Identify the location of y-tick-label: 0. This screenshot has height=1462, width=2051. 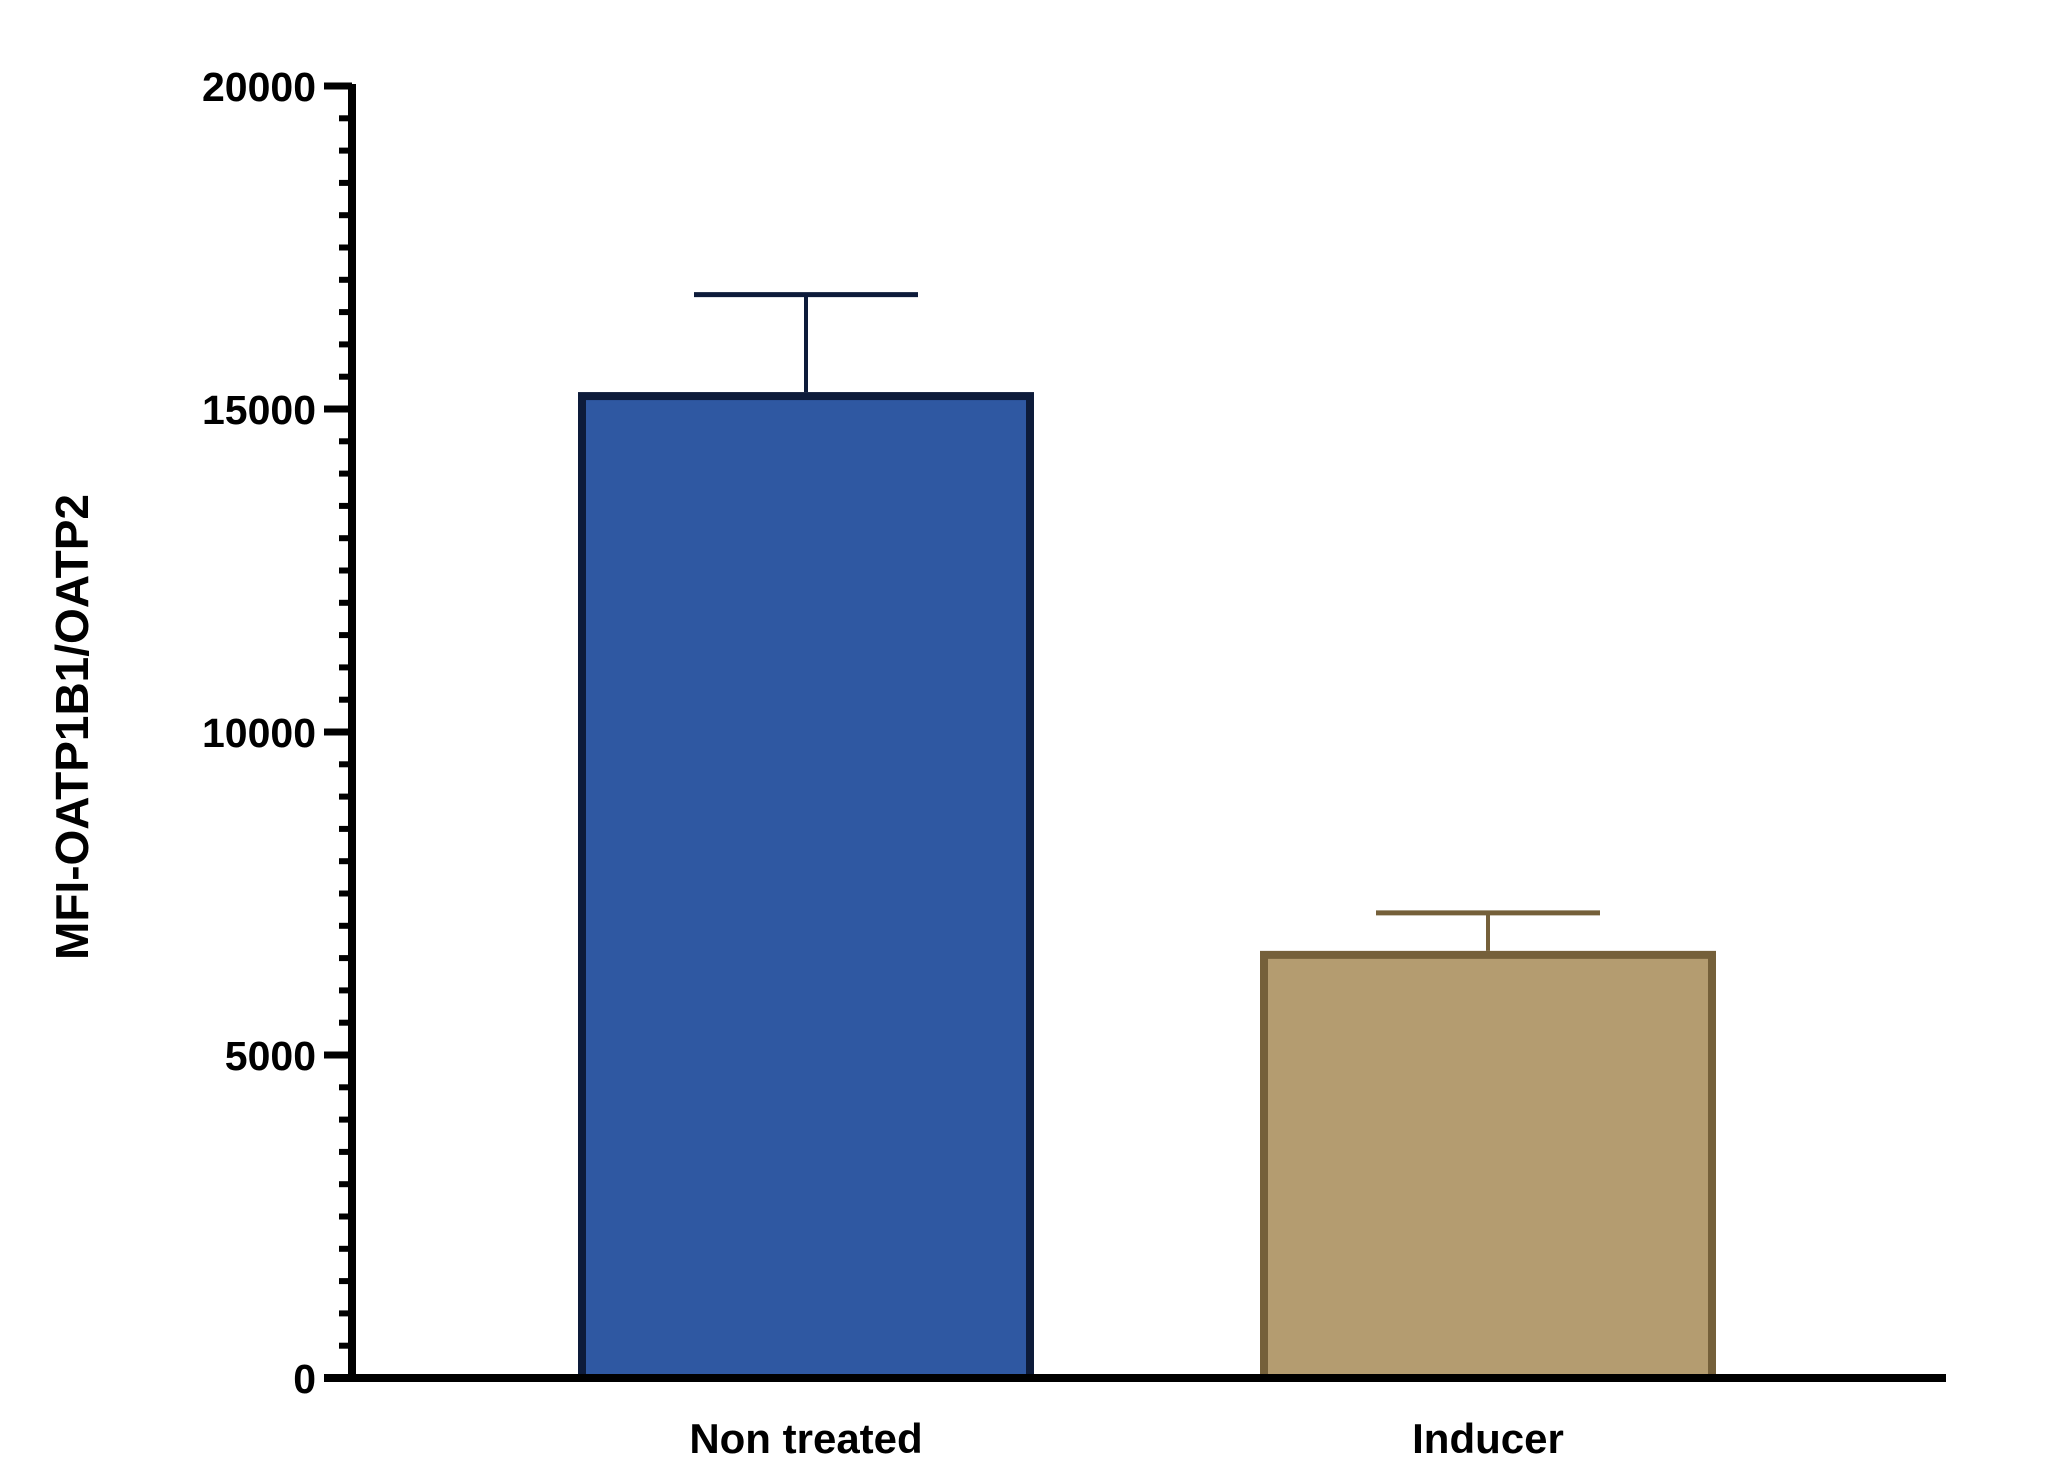
(304, 1379).